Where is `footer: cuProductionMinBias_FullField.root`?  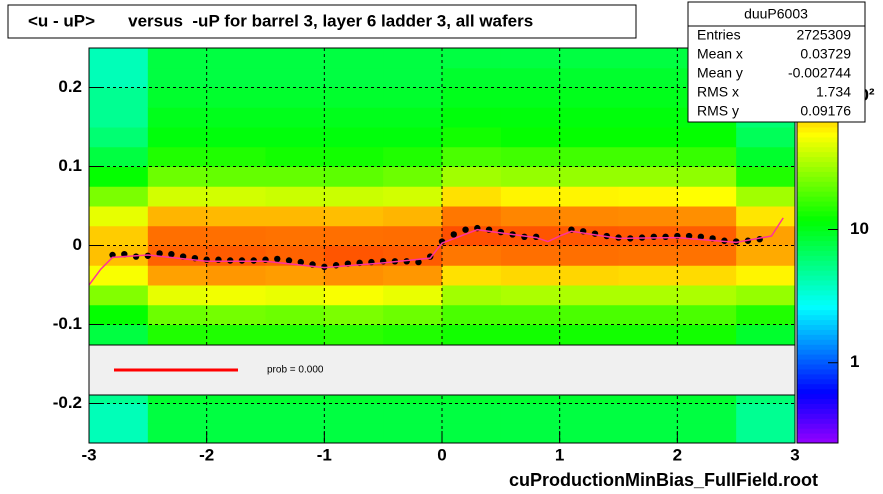 footer: cuProductionMinBias_FullField.root is located at coordinates (663, 480).